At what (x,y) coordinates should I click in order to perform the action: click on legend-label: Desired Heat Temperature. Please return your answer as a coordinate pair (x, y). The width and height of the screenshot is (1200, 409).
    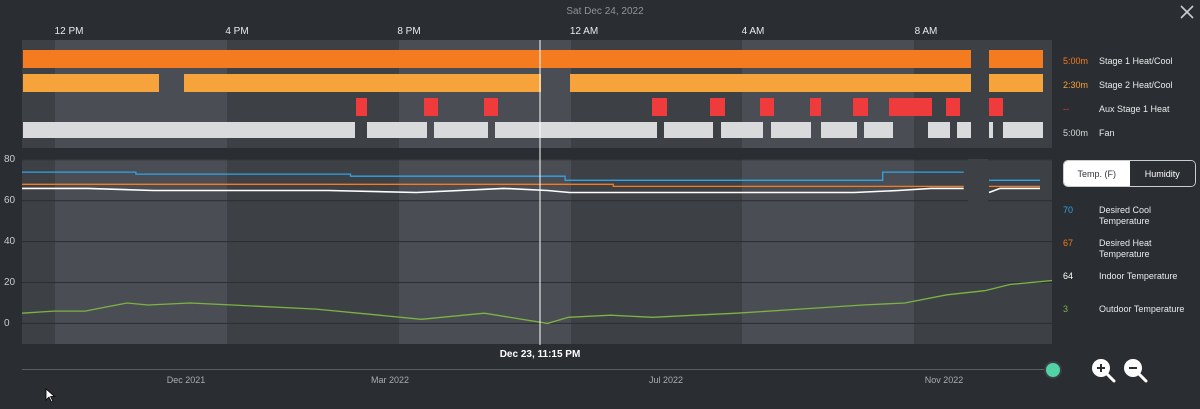
    Looking at the image, I should click on (1125, 248).